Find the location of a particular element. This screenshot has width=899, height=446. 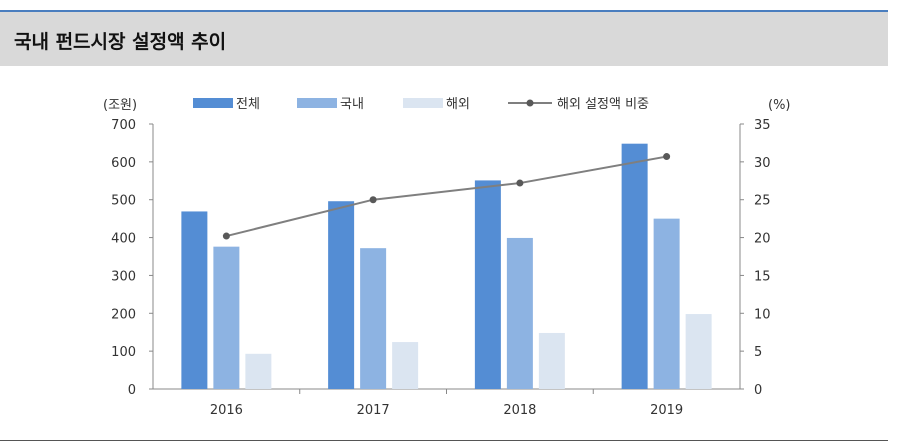

bar-해외-2016 is located at coordinates (258, 371).